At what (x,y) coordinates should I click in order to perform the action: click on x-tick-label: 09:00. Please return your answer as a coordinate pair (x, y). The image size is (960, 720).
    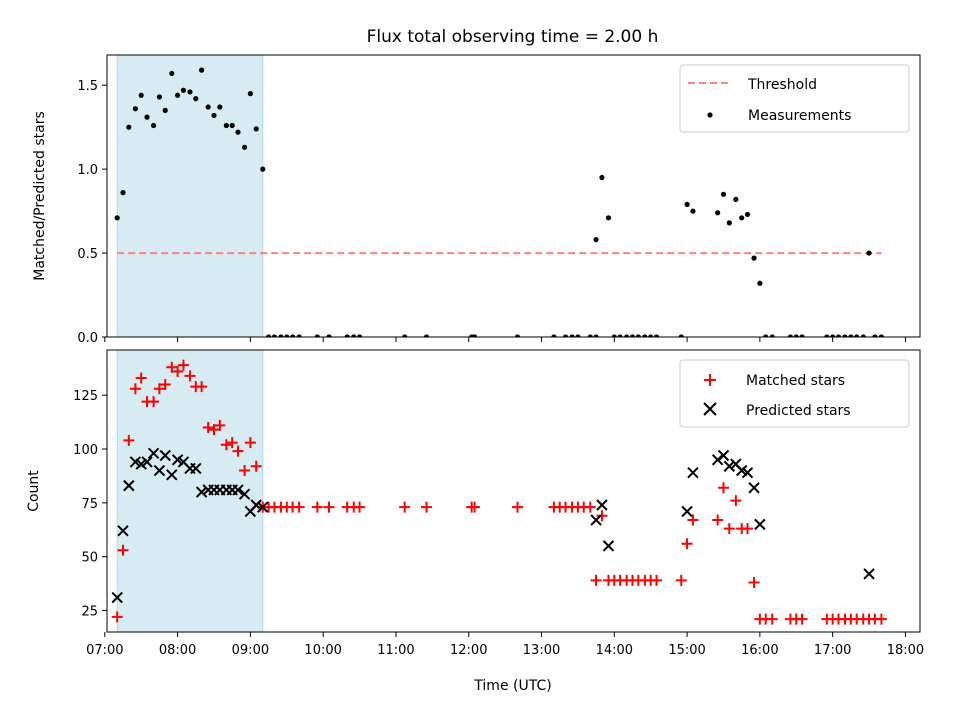
    Looking at the image, I should click on (250, 650).